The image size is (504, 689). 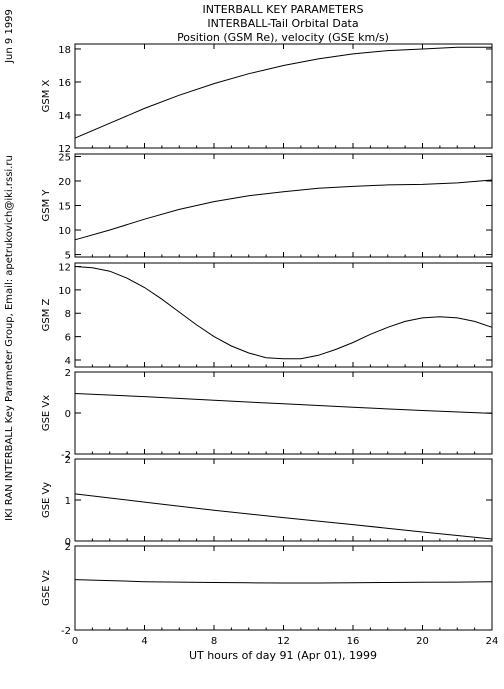 What do you see at coordinates (68, 314) in the screenshot?
I see `gsm-z-ytick-label-2: 8` at bounding box center [68, 314].